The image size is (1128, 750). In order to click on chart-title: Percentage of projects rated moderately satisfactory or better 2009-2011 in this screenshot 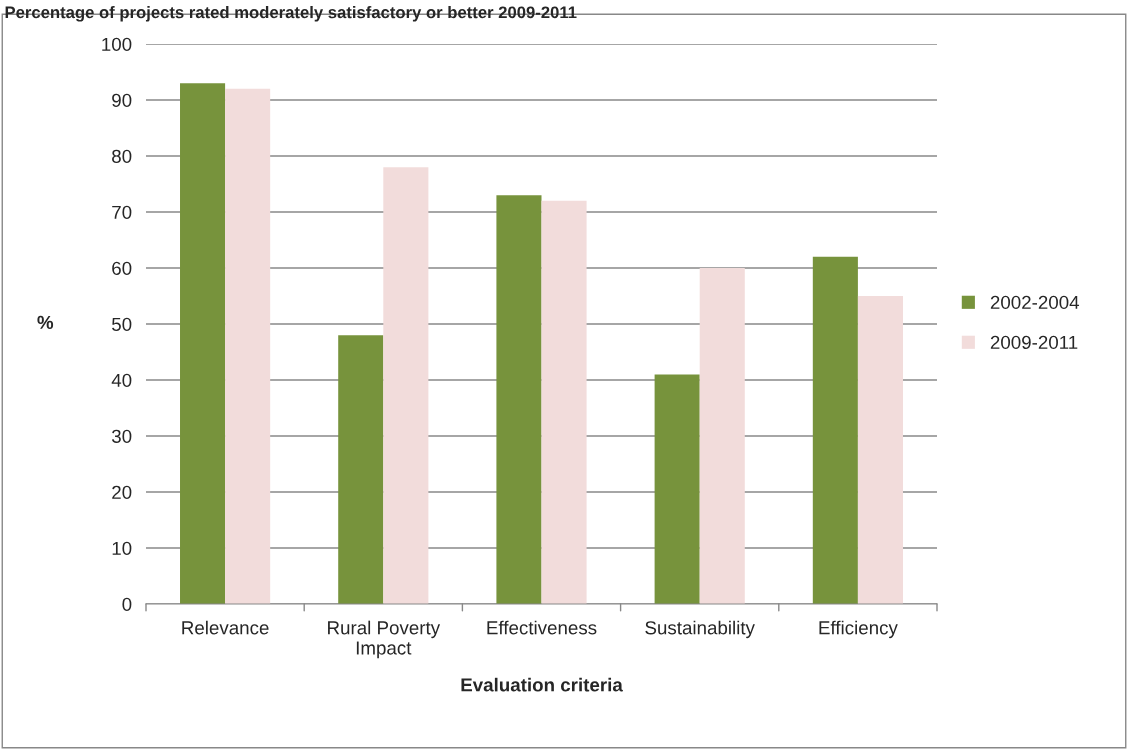, I will do `click(291, 14)`.